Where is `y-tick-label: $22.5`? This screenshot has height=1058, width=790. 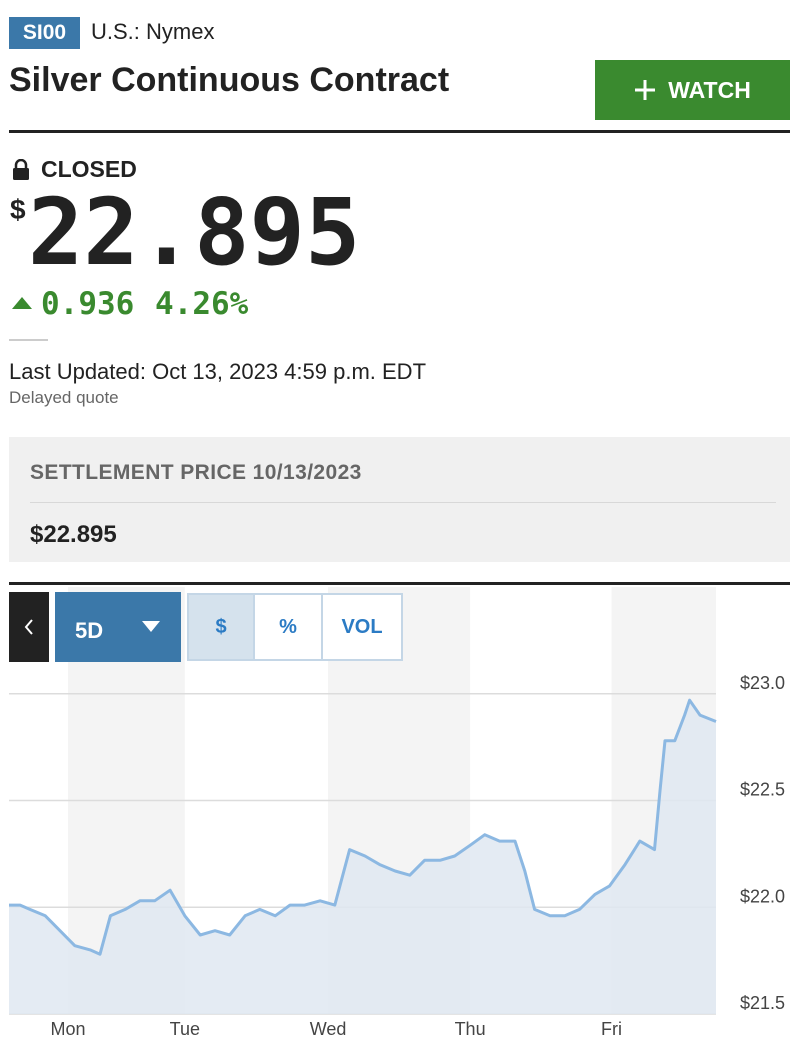 y-tick-label: $22.5 is located at coordinates (762, 790).